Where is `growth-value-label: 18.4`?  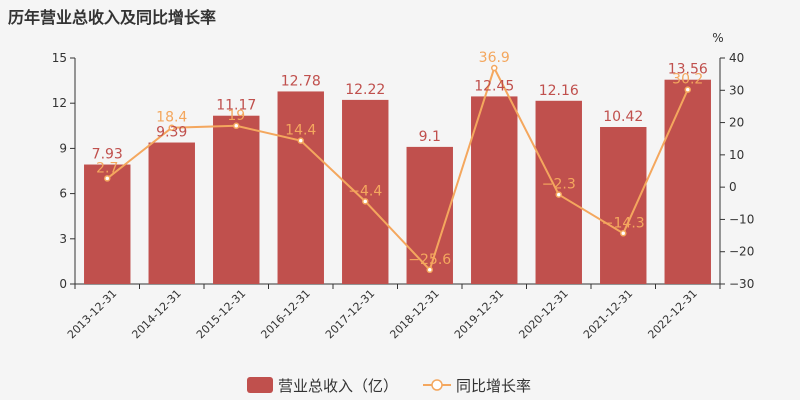 growth-value-label: 18.4 is located at coordinates (171, 118).